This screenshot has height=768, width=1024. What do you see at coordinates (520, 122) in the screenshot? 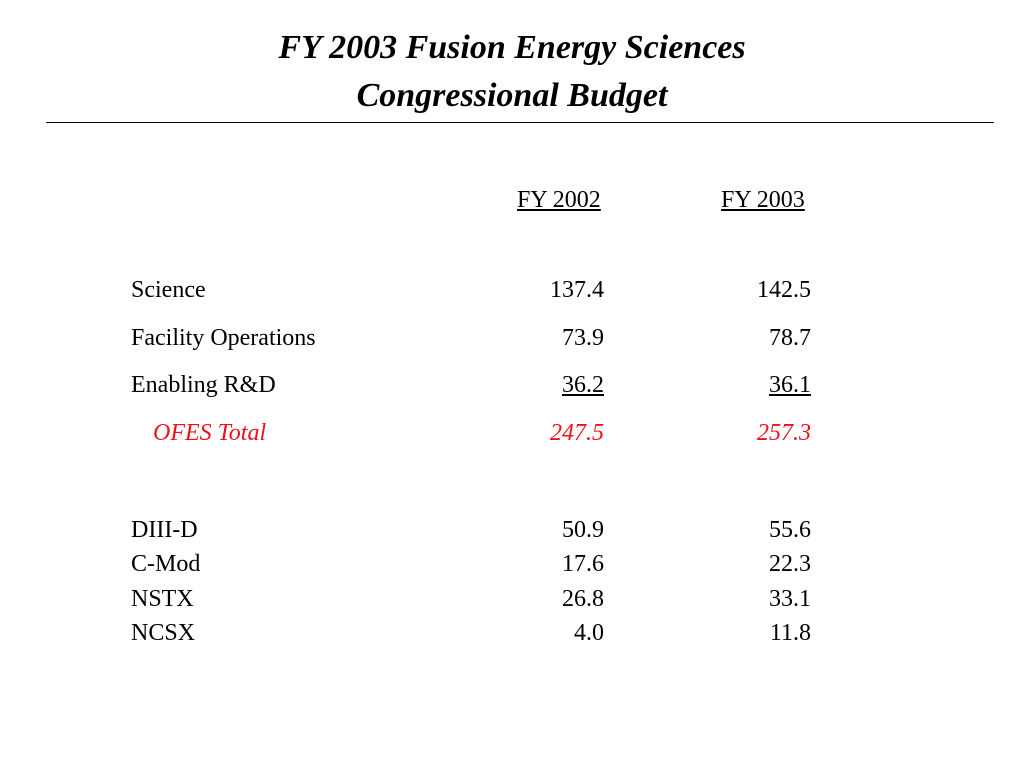
I see `title-divider` at bounding box center [520, 122].